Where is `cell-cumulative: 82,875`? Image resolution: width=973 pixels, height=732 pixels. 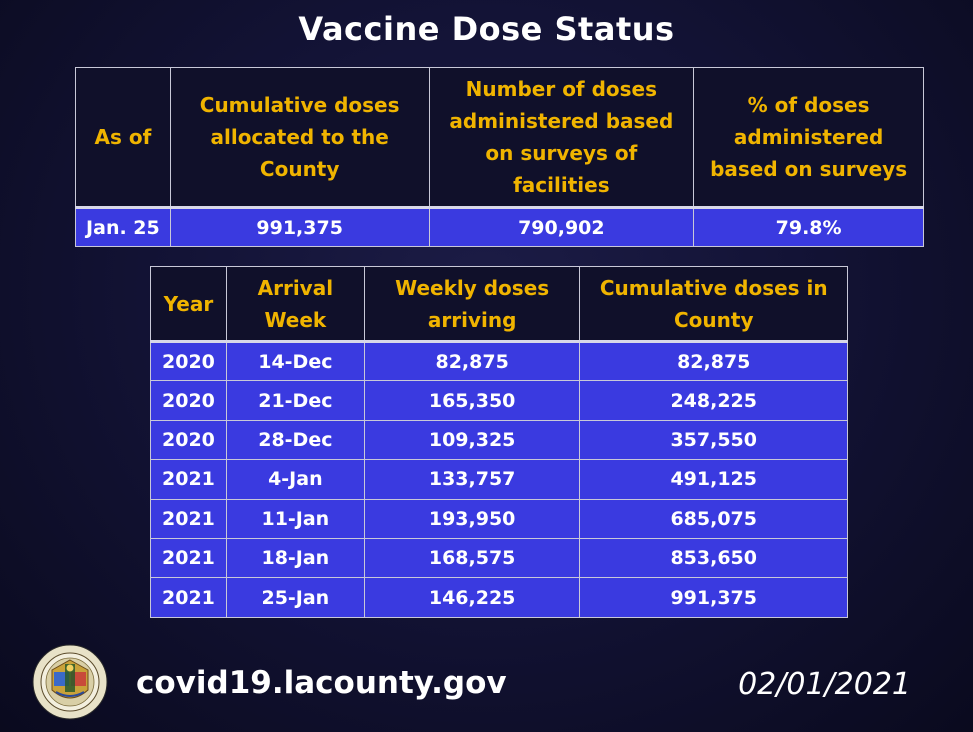 cell-cumulative: 82,875 is located at coordinates (713, 360).